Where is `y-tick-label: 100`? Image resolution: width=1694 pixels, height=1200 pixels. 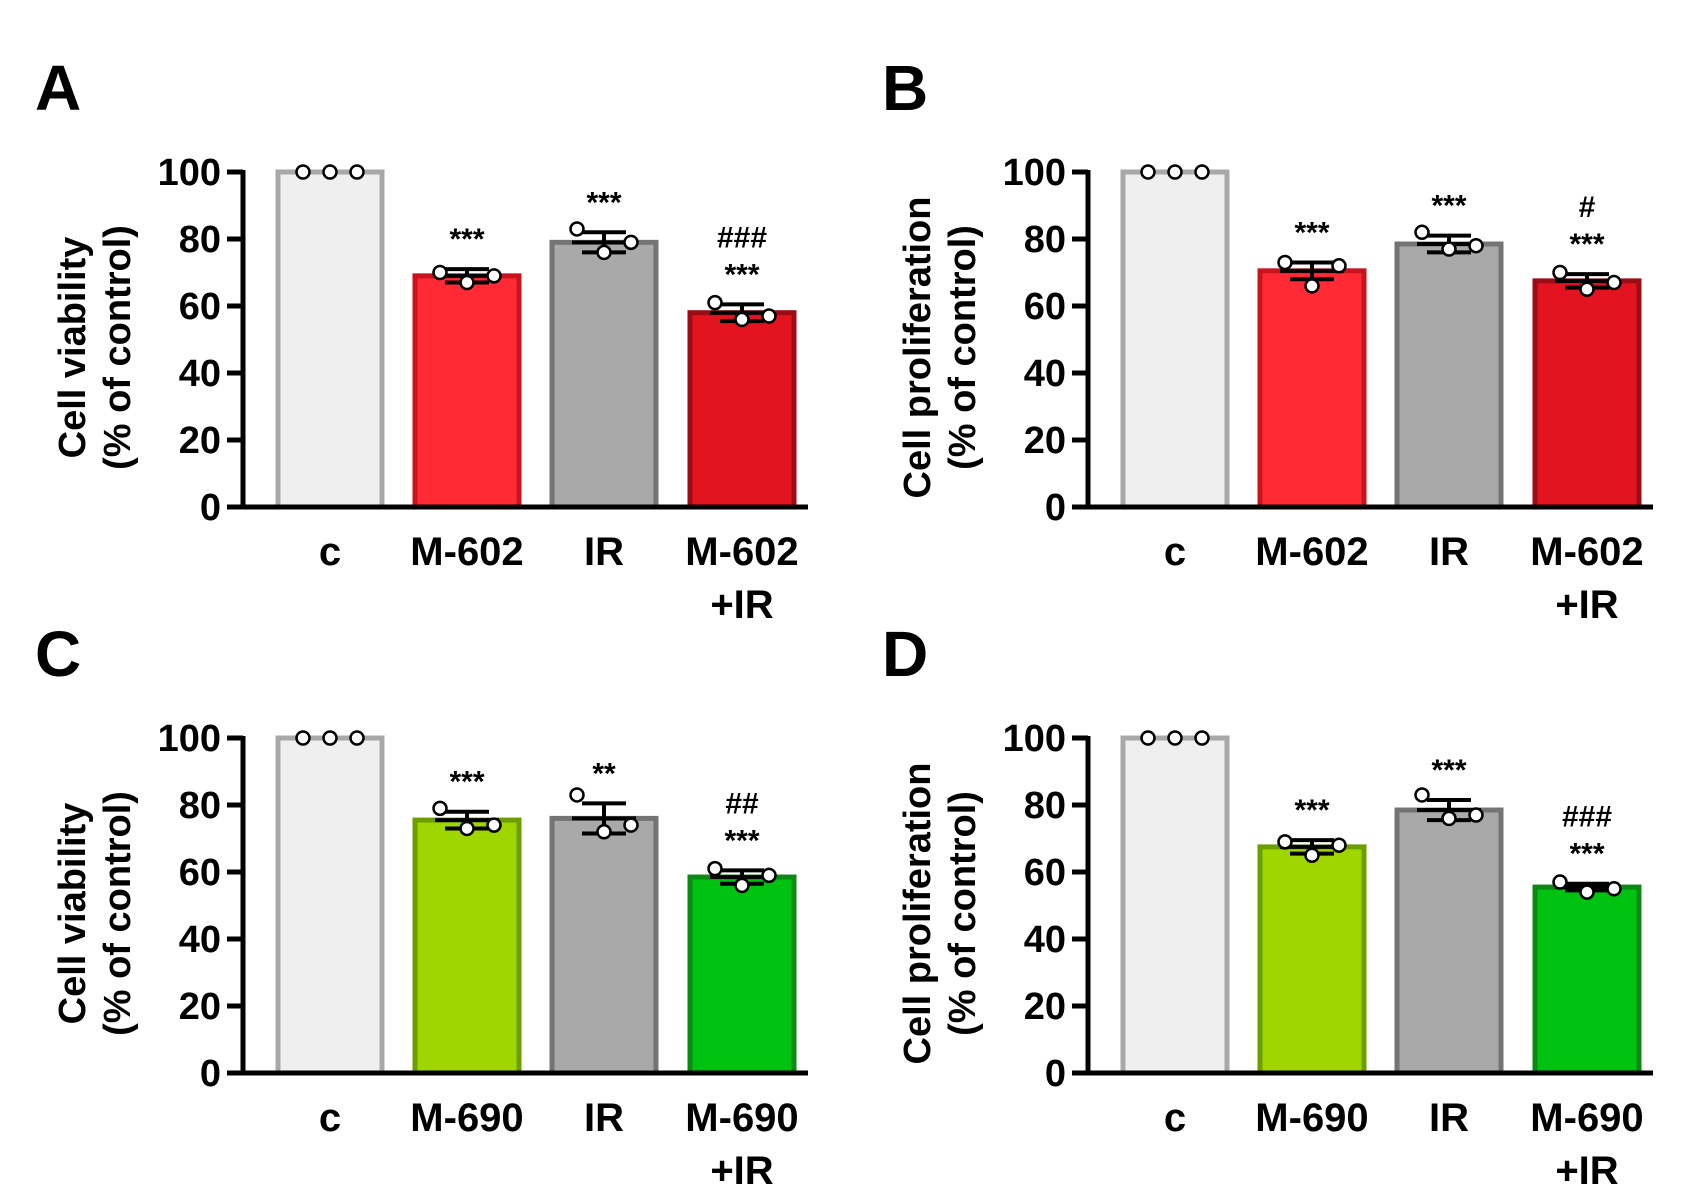 y-tick-label: 100 is located at coordinates (189, 173).